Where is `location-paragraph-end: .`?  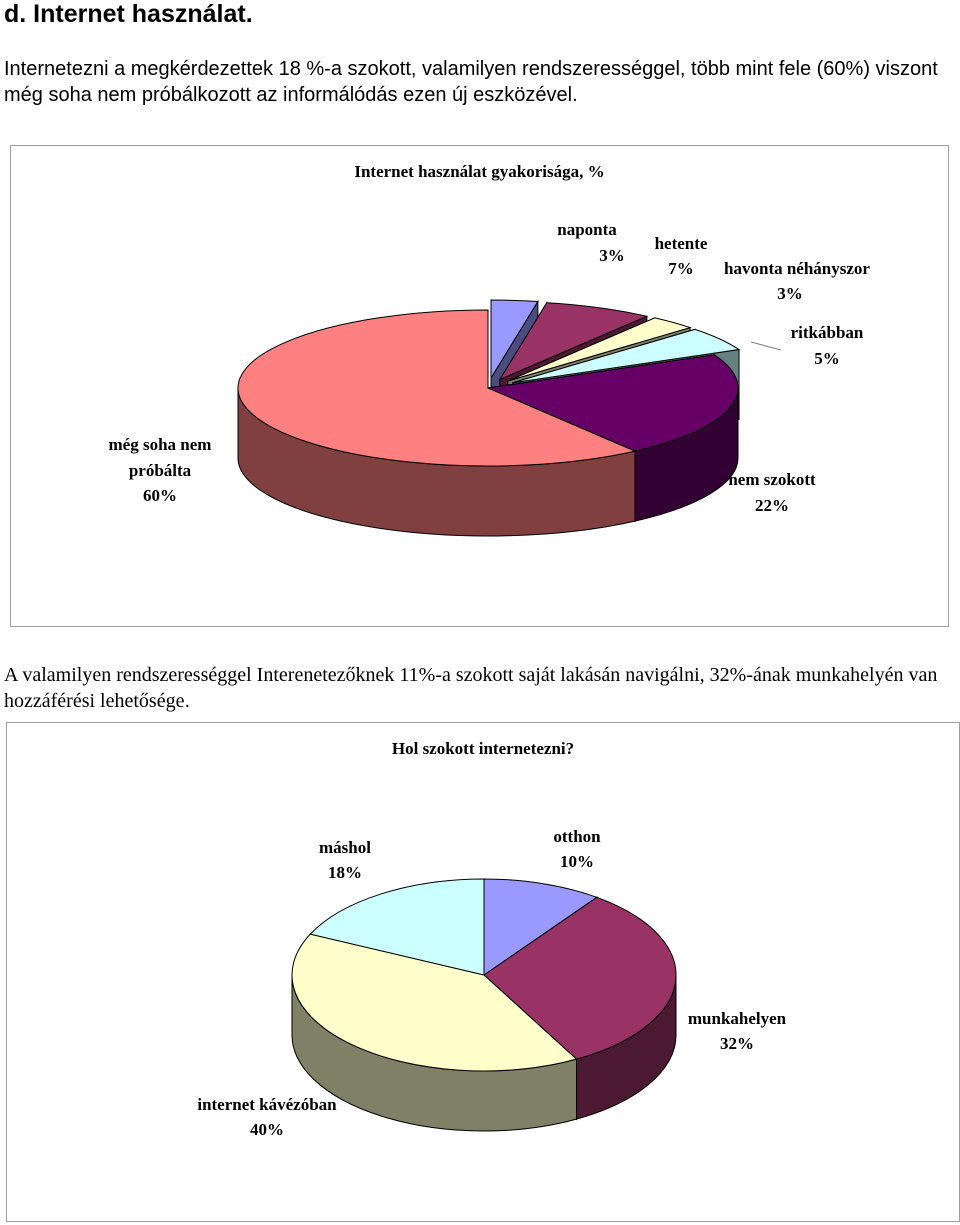
location-paragraph-end: . is located at coordinates (187, 701).